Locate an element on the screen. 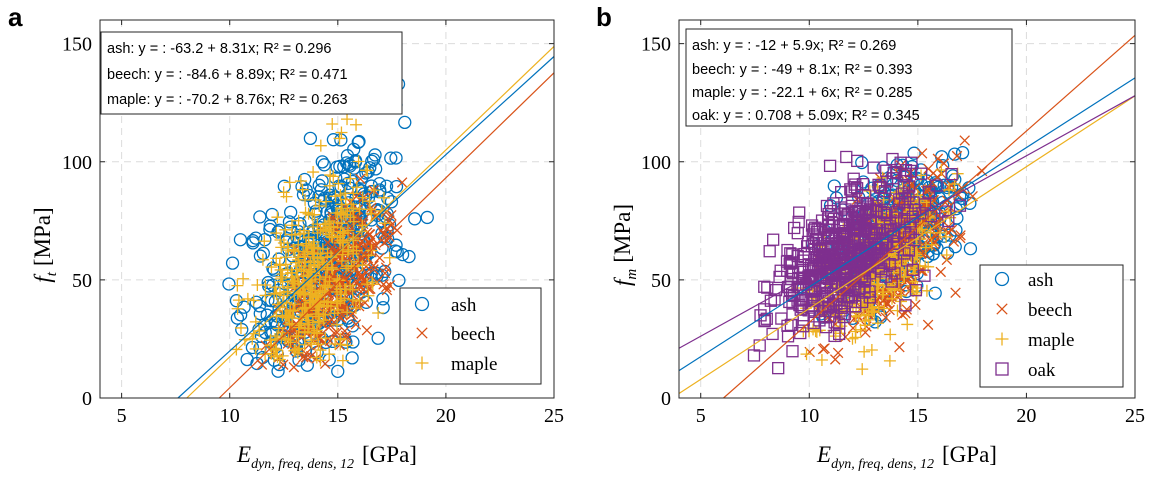  panel-b-legend-maple: maple is located at coordinates (1051, 340).